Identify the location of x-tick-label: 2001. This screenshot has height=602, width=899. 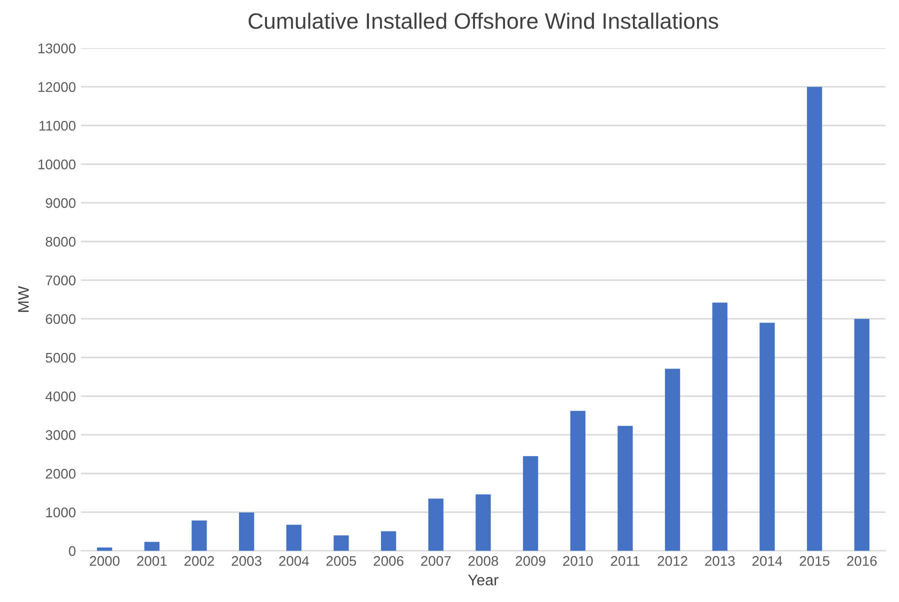
(152, 561).